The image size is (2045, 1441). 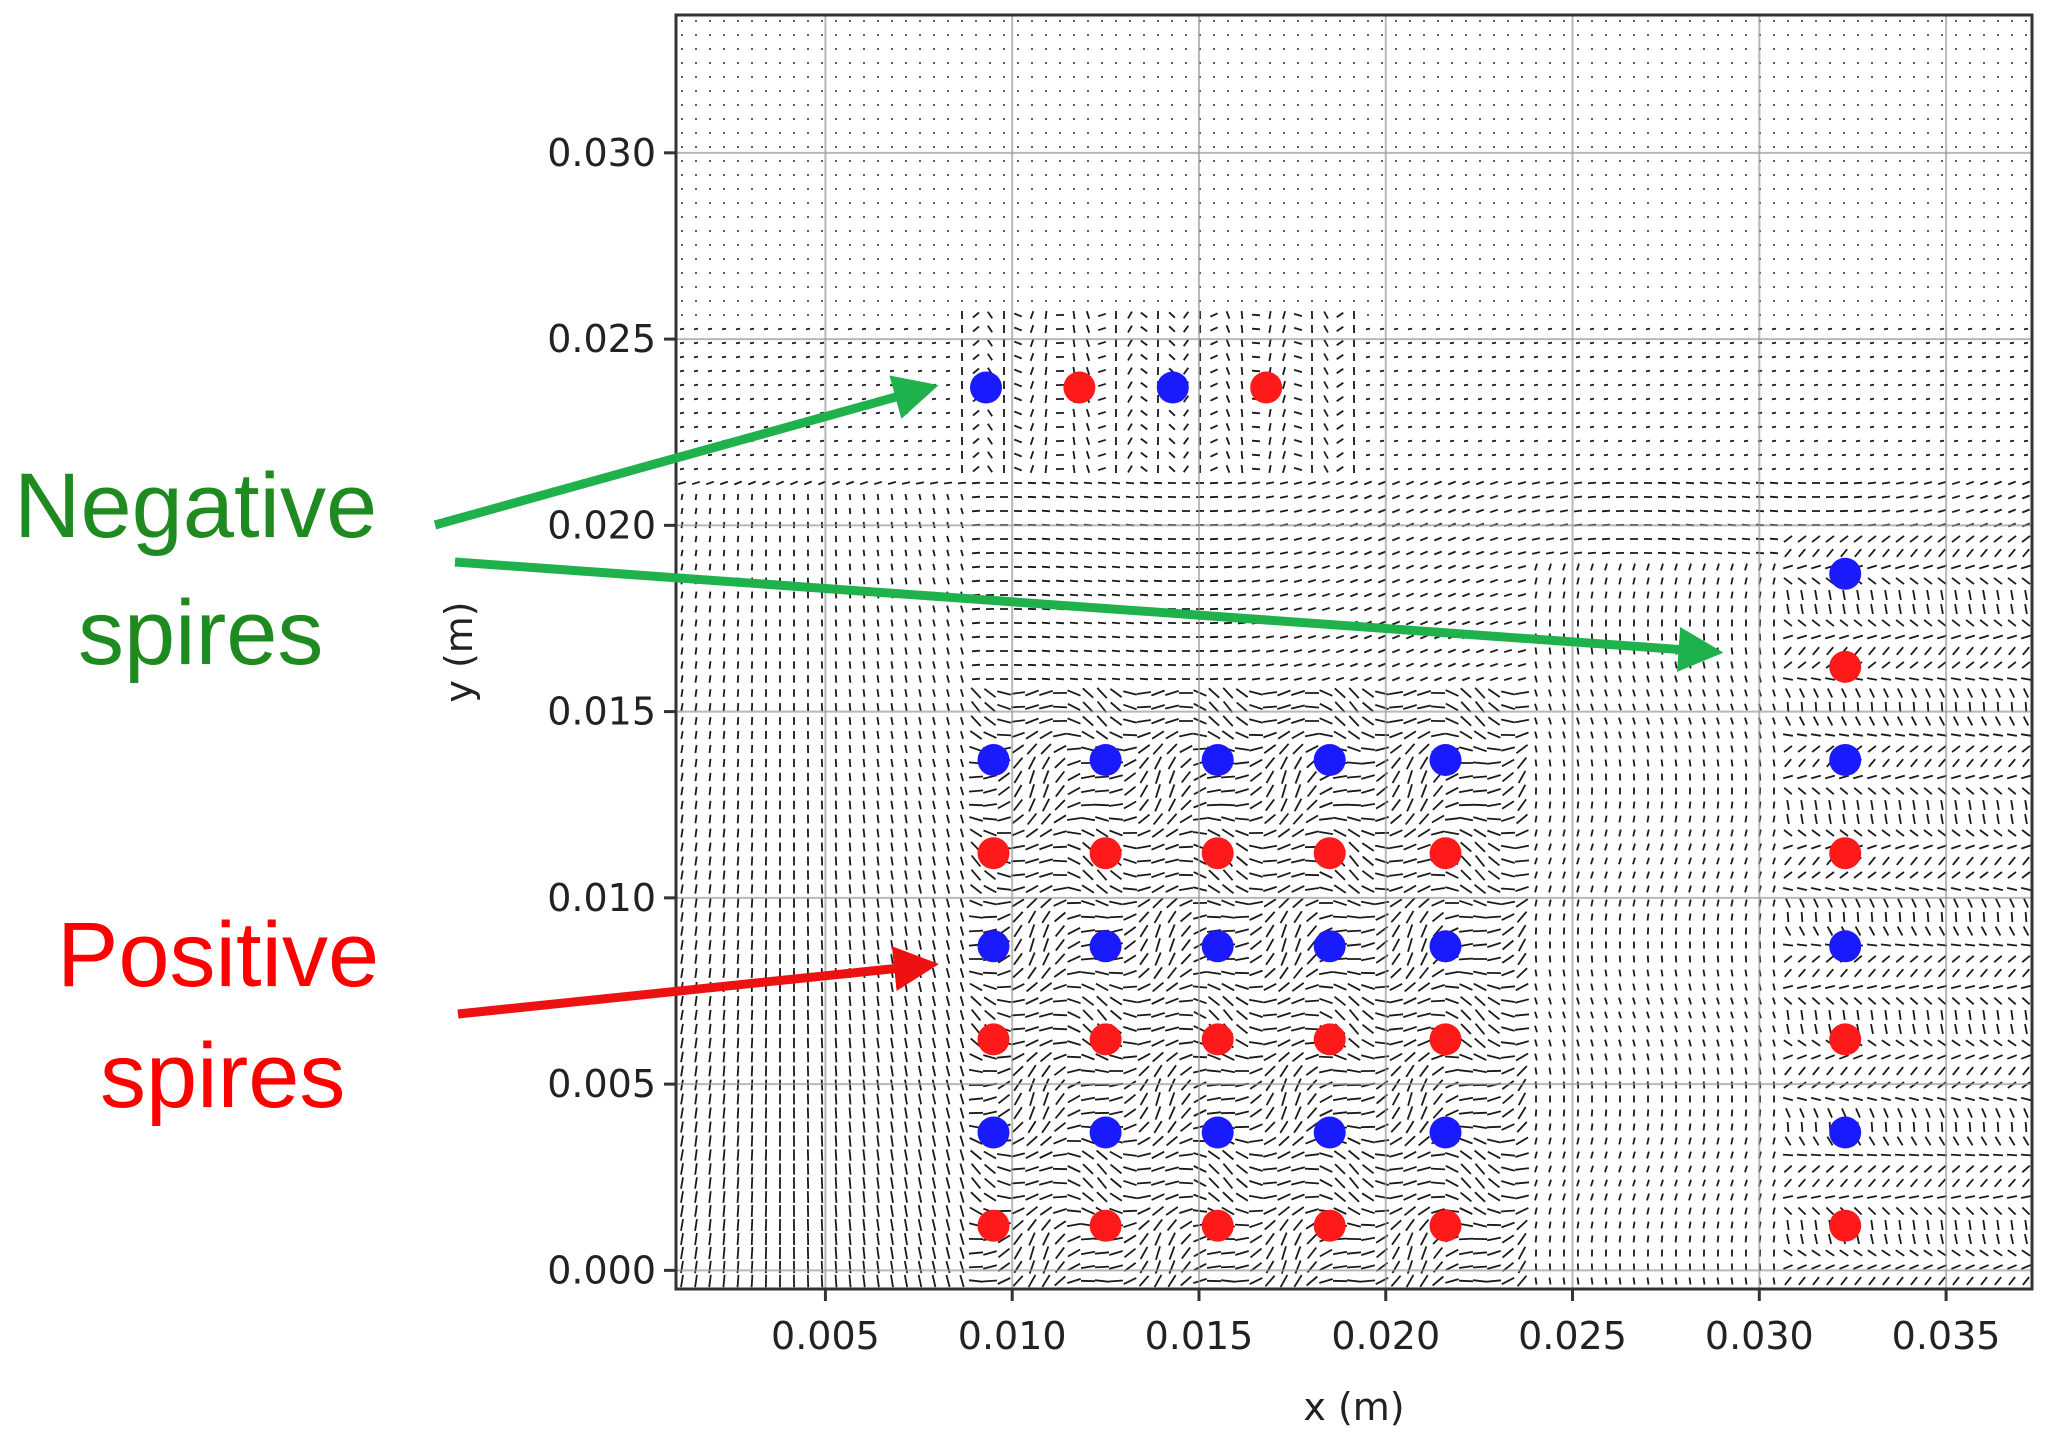 What do you see at coordinates (200, 633) in the screenshot?
I see `negative-spires-label-line2: spires` at bounding box center [200, 633].